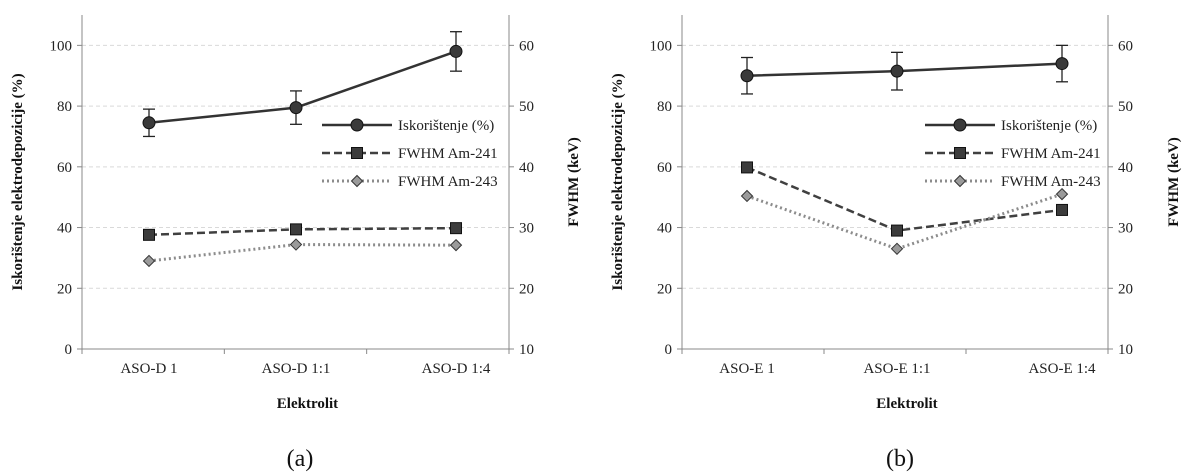 This screenshot has height=473, width=1200. I want to click on x-tick-label: ASO-E 1, so click(746, 369).